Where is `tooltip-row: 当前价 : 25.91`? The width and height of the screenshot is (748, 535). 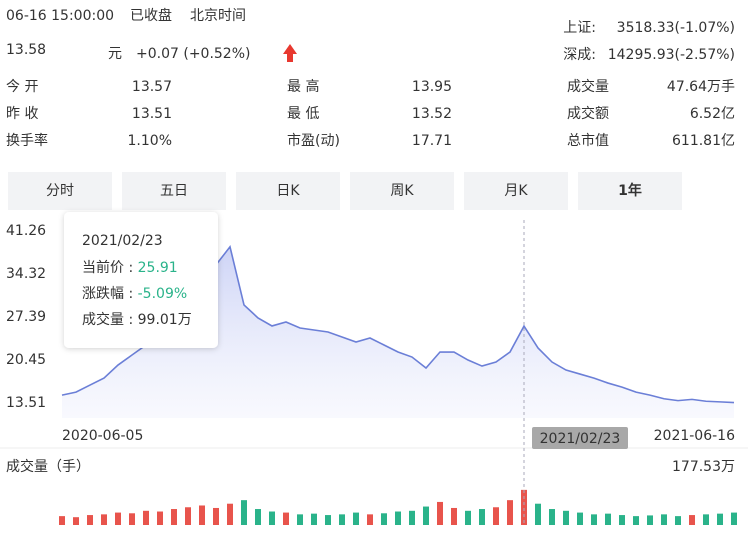 tooltip-row: 当前价 : 25.91 is located at coordinates (130, 267).